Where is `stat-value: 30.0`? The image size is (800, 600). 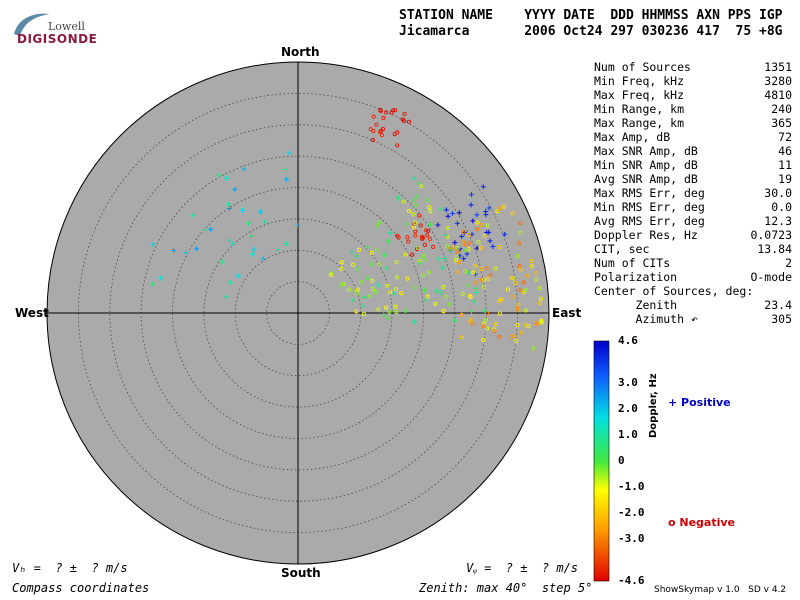 stat-value: 30.0 is located at coordinates (778, 193).